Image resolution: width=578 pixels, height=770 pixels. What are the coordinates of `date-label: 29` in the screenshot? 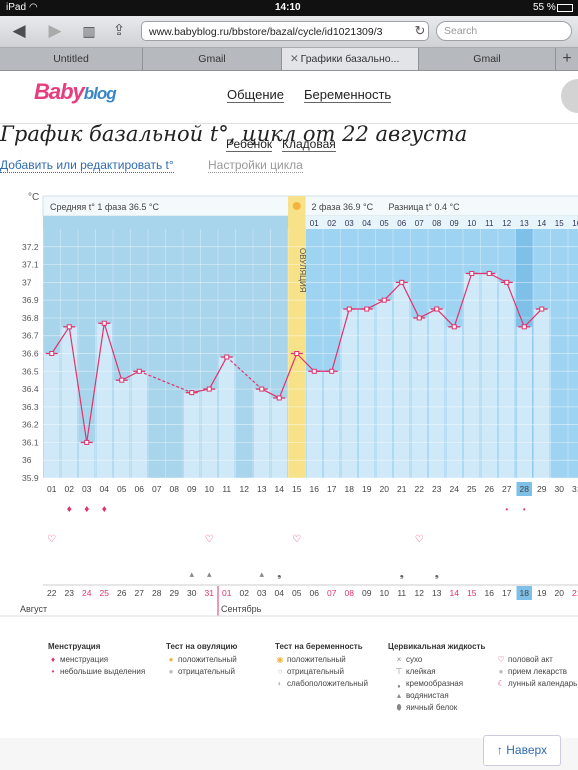 It's located at (175, 593).